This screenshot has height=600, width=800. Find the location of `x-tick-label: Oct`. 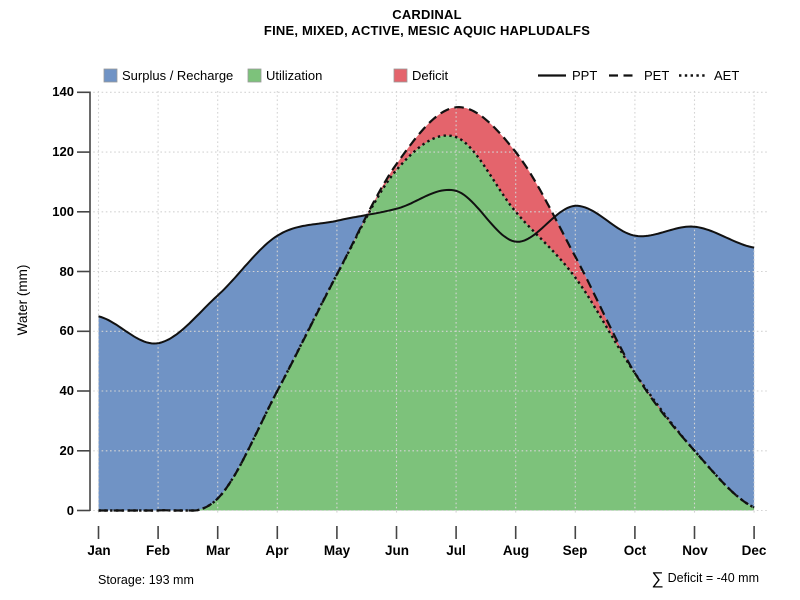

x-tick-label: Oct is located at coordinates (635, 550).